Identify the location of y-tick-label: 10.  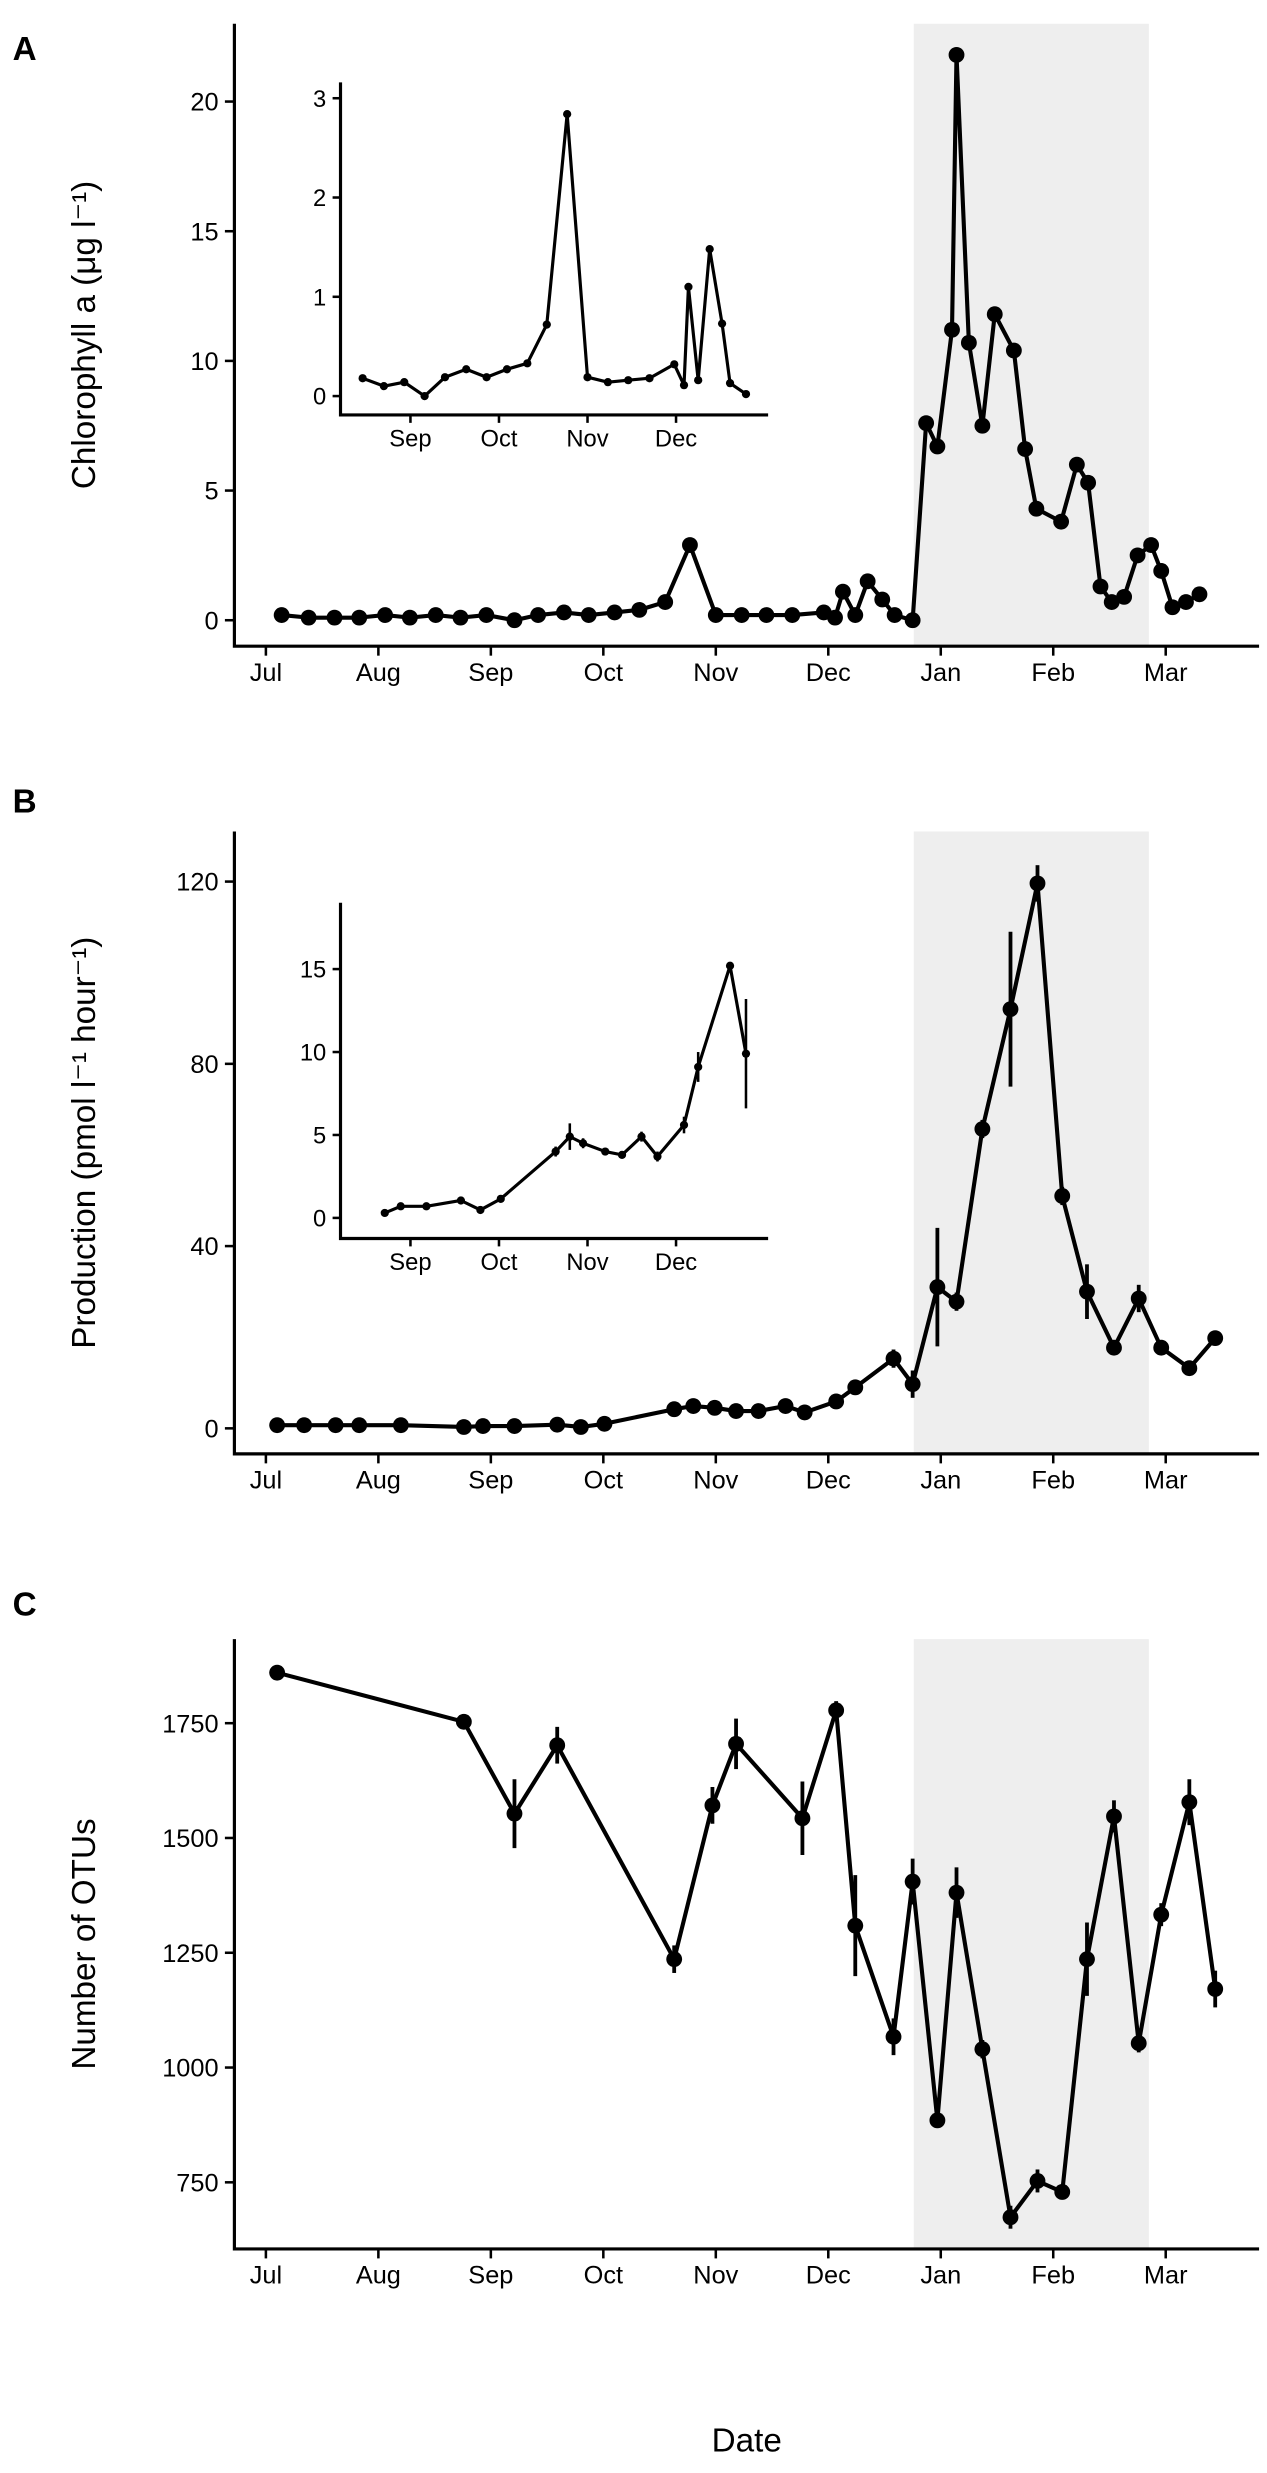
(313, 1053).